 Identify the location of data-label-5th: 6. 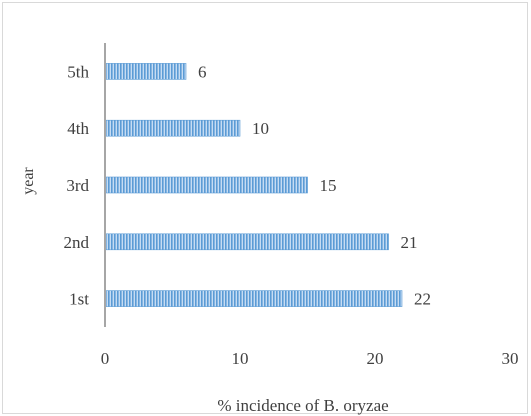
(202, 71).